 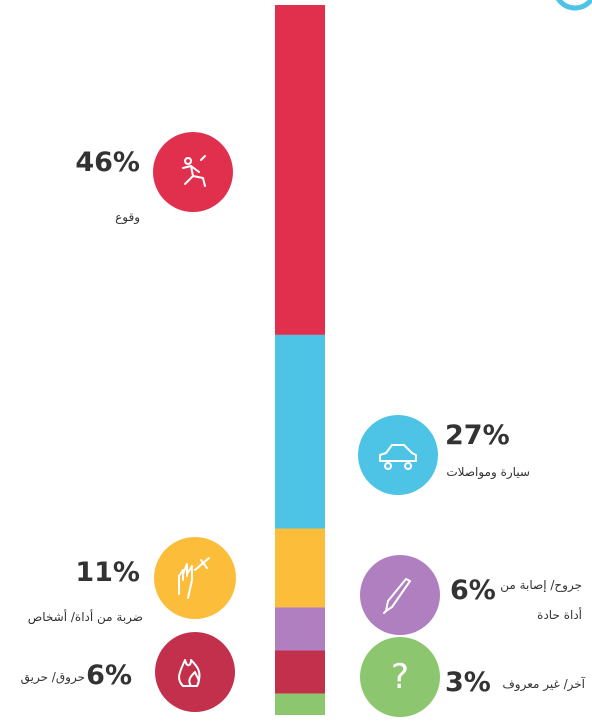 I want to click on decor-circle, so click(x=574, y=5).